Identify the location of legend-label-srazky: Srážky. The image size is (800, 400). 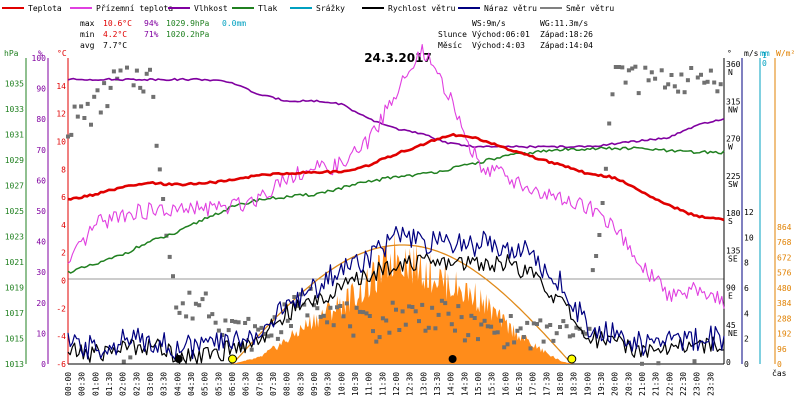
(330, 8).